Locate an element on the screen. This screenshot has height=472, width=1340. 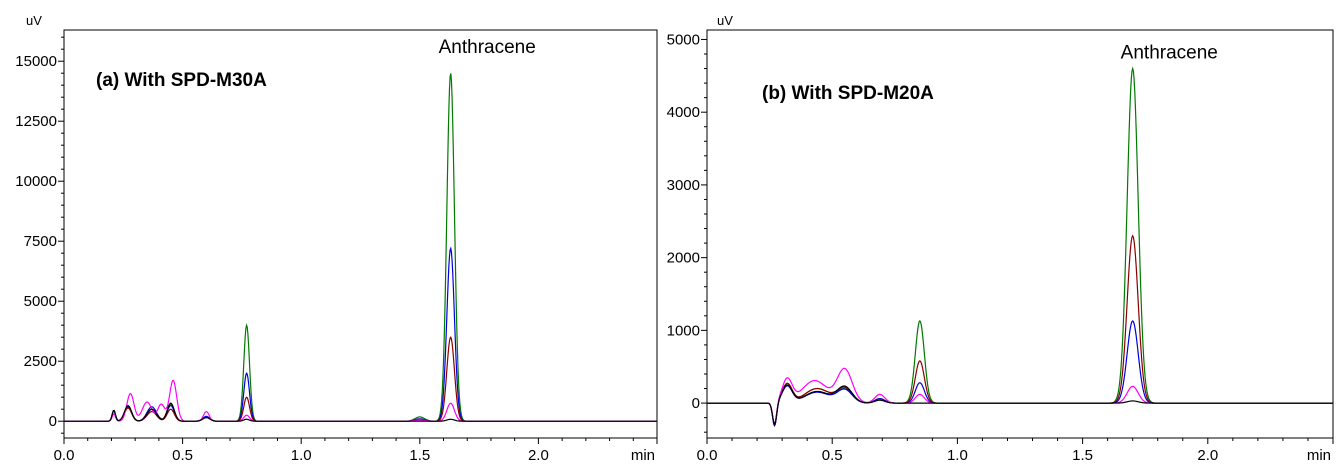
chart-title: (a) With SPD-M30A is located at coordinates (181, 80).